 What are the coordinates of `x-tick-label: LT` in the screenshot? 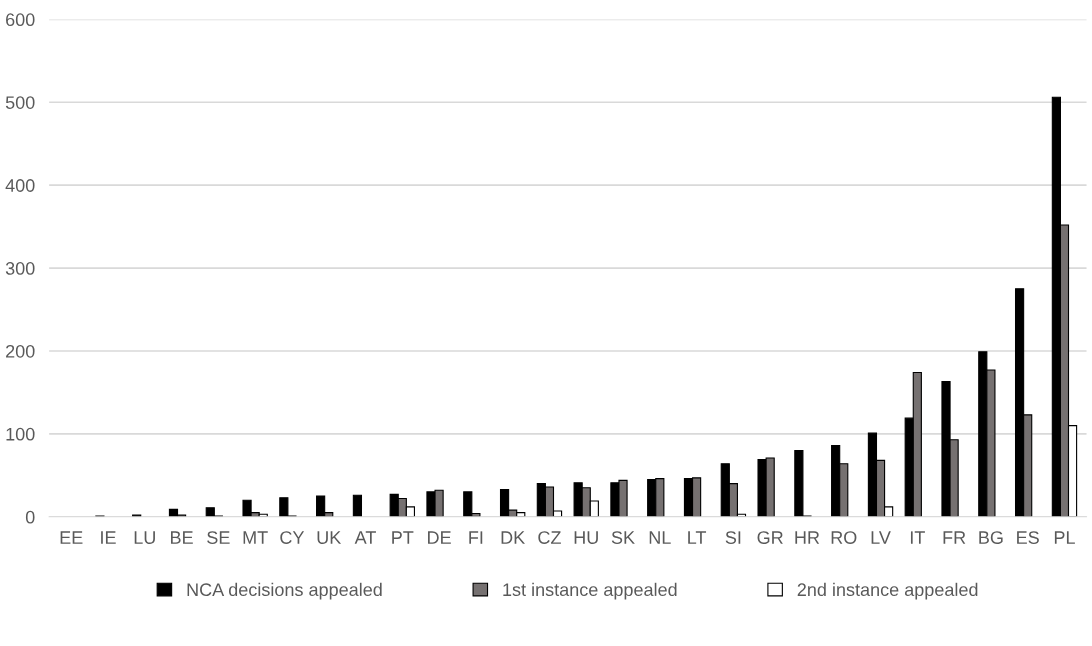 It's located at (697, 537).